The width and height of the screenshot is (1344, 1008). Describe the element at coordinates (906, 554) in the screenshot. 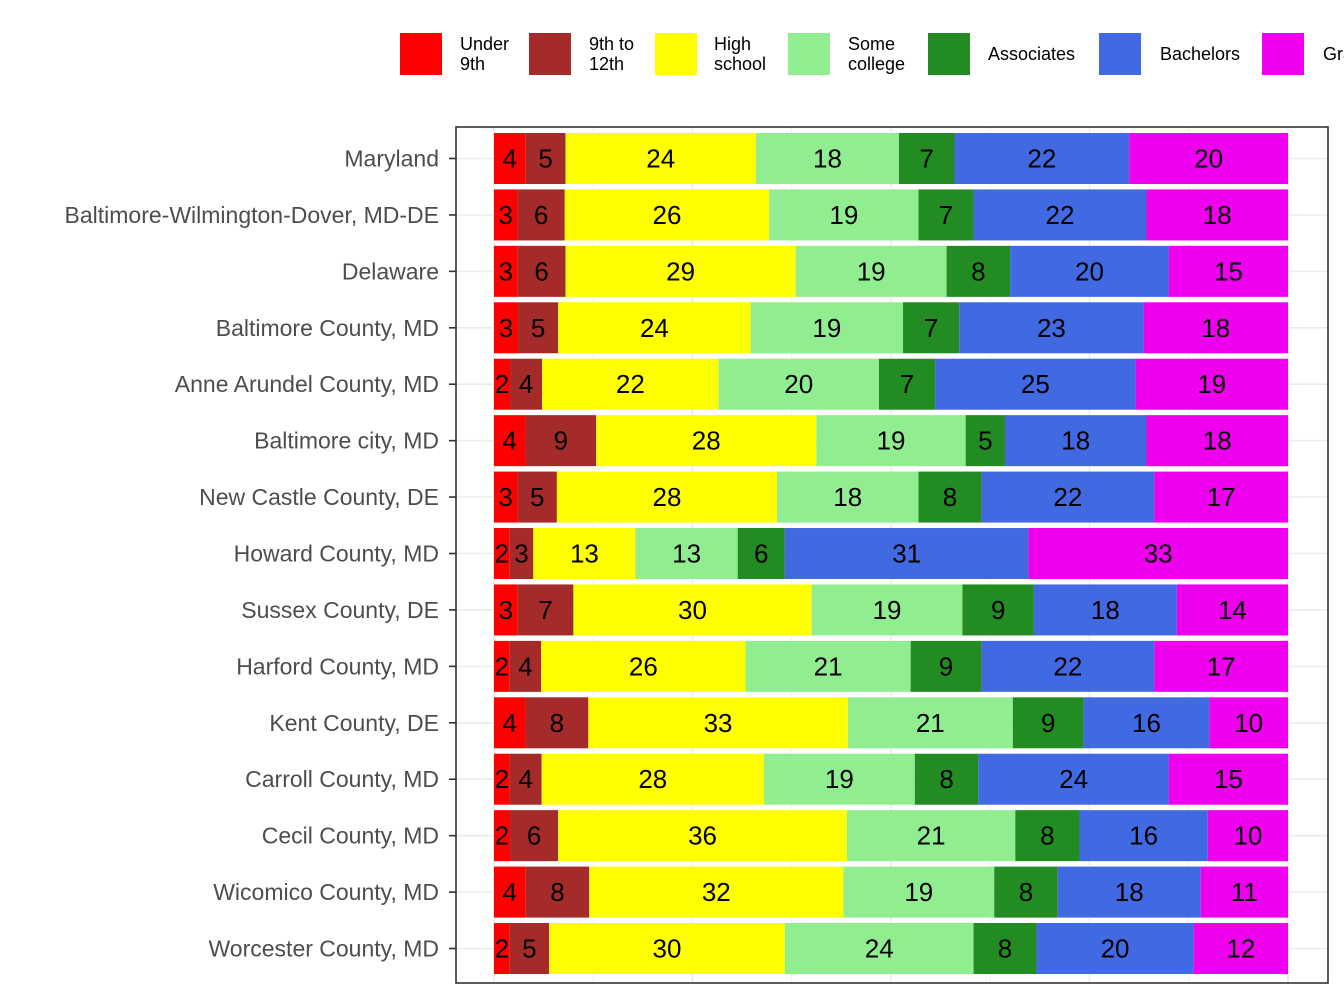

I see `data-label: 31` at that location.